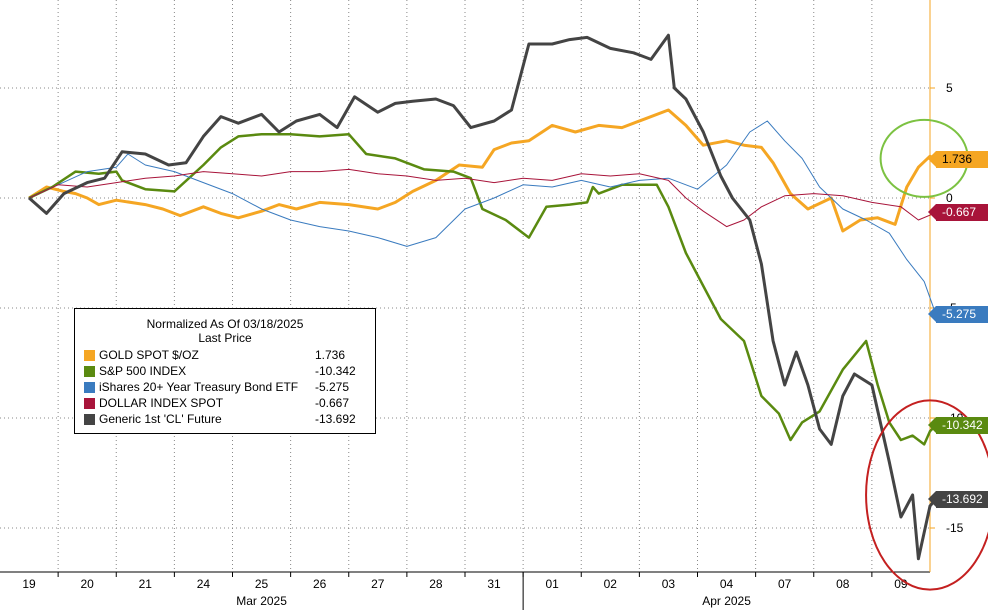 The image size is (988, 610). Describe the element at coordinates (378, 584) in the screenshot. I see `x-tick-label: 27` at that location.